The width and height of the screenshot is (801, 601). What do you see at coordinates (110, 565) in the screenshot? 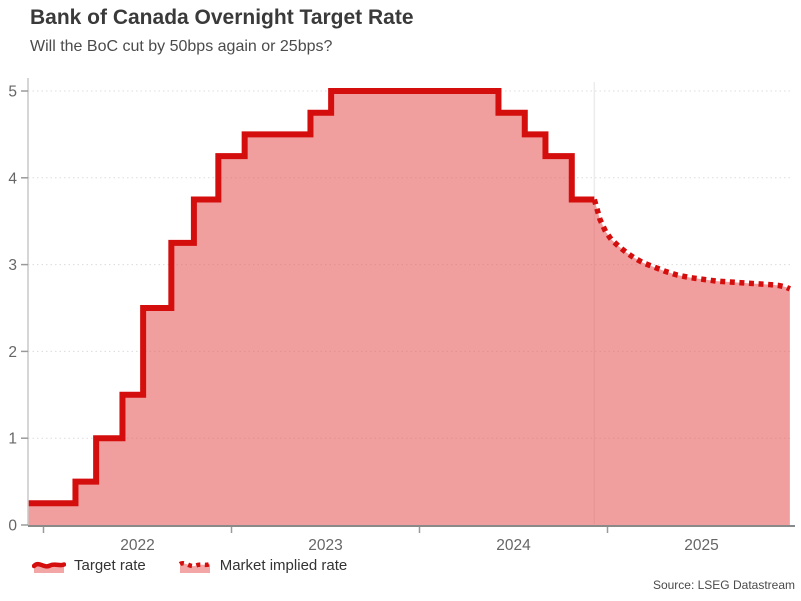
I see `legend-label-target-rate: Target rate` at bounding box center [110, 565].